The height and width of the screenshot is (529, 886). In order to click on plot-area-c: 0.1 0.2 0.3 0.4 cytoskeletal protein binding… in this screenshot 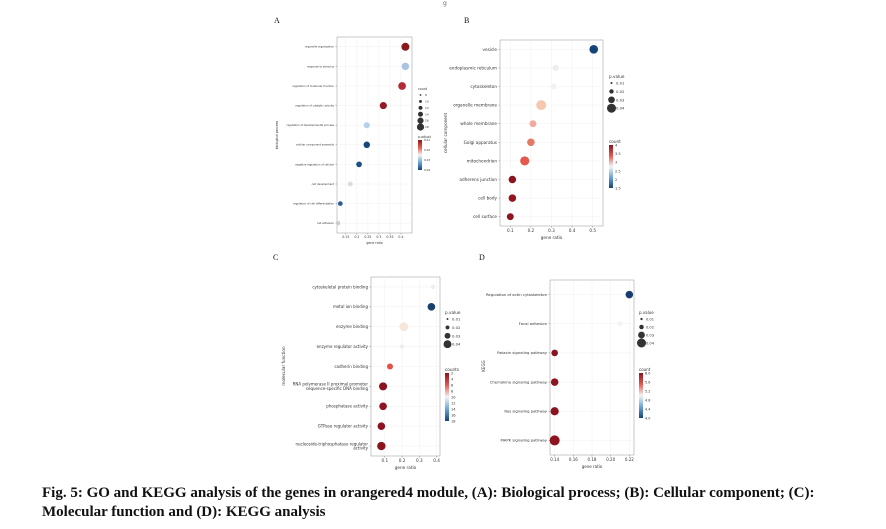, I will do `click(371, 373)`.